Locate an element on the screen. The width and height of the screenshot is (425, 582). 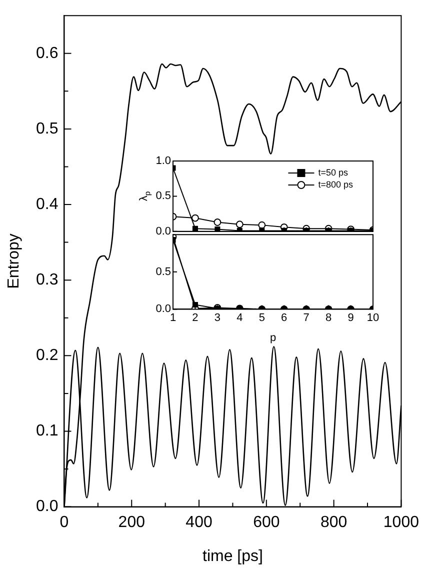
x-axis-title: p is located at coordinates (273, 338).